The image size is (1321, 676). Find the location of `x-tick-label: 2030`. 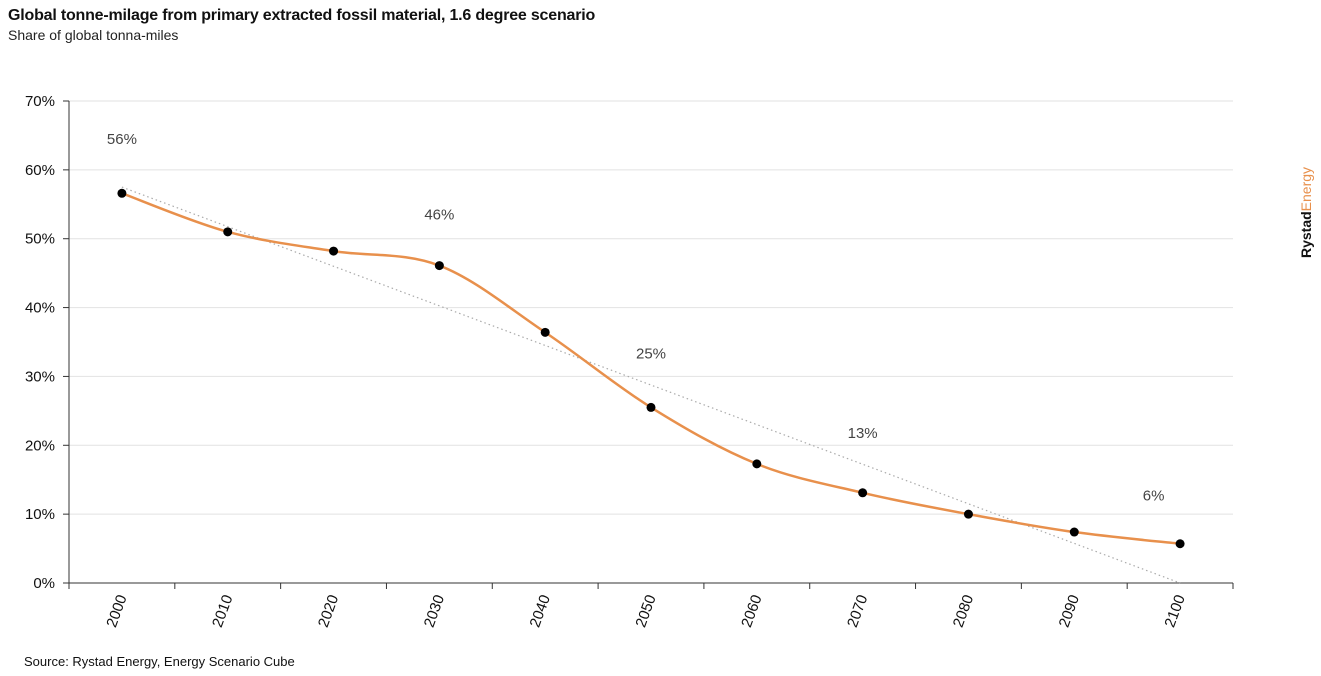

x-tick-label: 2030 is located at coordinates (434, 611).